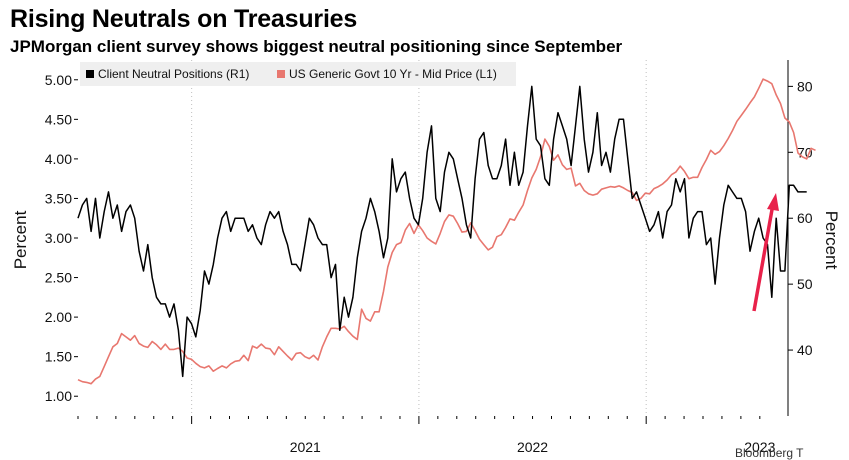 This screenshot has height=460, width=849. I want to click on x-tick-label: 2021, so click(305, 447).